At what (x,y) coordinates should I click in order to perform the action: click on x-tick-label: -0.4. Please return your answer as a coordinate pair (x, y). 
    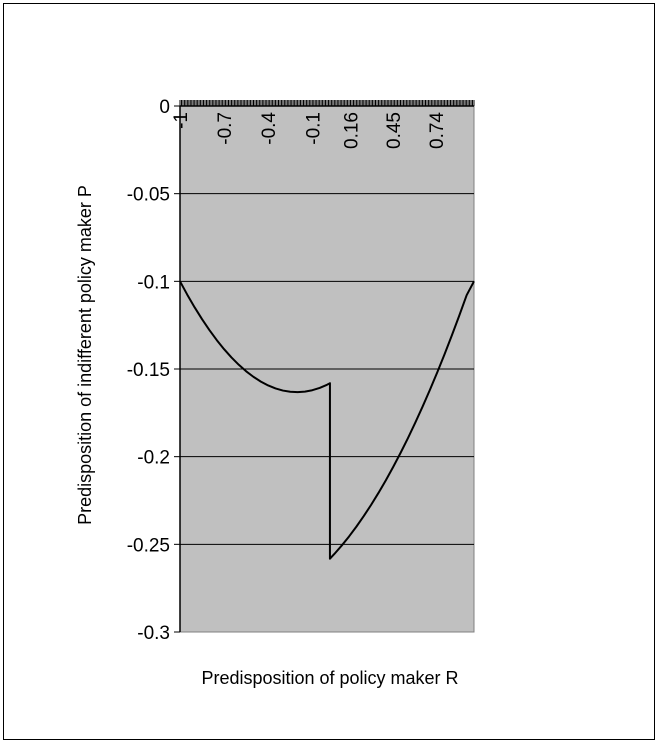
    Looking at the image, I should click on (269, 128).